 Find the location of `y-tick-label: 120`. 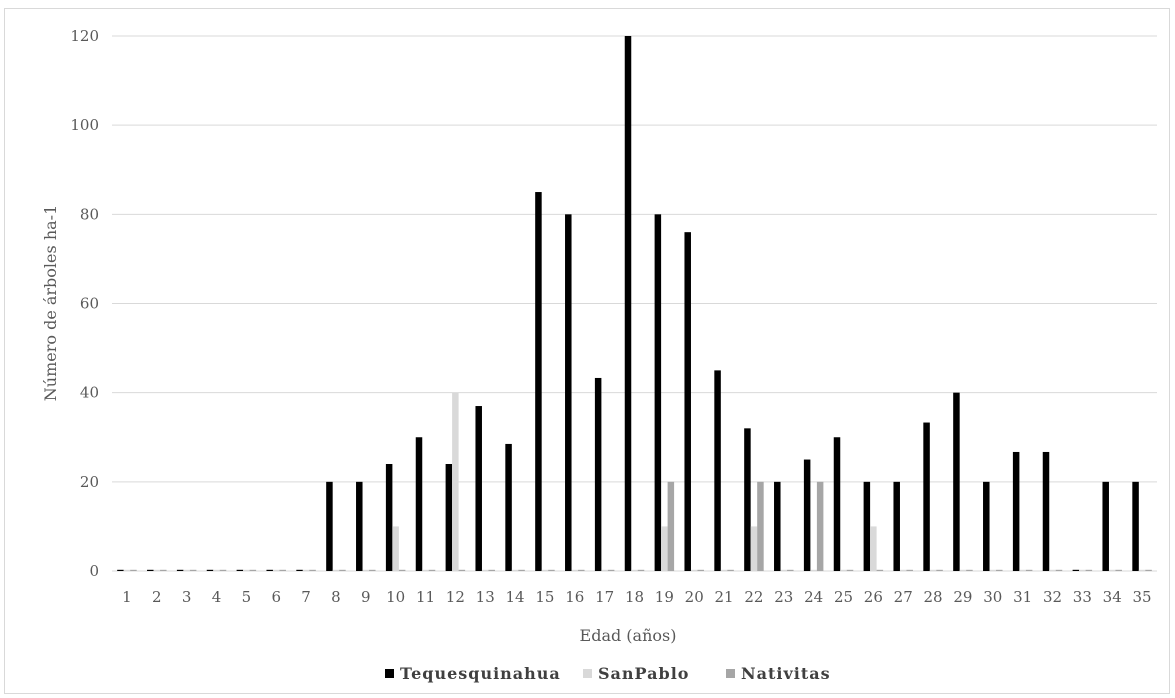

y-tick-label: 120 is located at coordinates (84, 36).